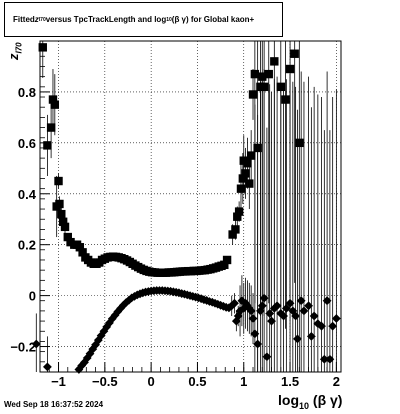 This screenshot has width=400, height=414. What do you see at coordinates (23, 347) in the screenshot?
I see `y-tick-label: −0.2` at bounding box center [23, 347].